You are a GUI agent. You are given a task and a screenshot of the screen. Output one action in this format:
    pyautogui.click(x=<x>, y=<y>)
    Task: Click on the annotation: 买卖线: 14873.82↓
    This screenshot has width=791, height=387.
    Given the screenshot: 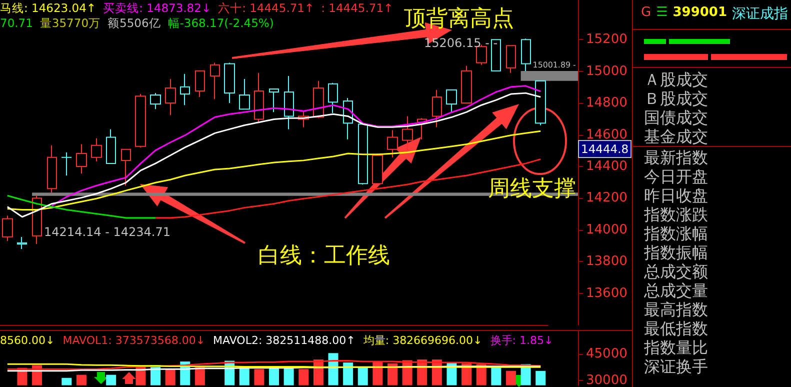 What is the action you would take?
    pyautogui.click(x=157, y=8)
    